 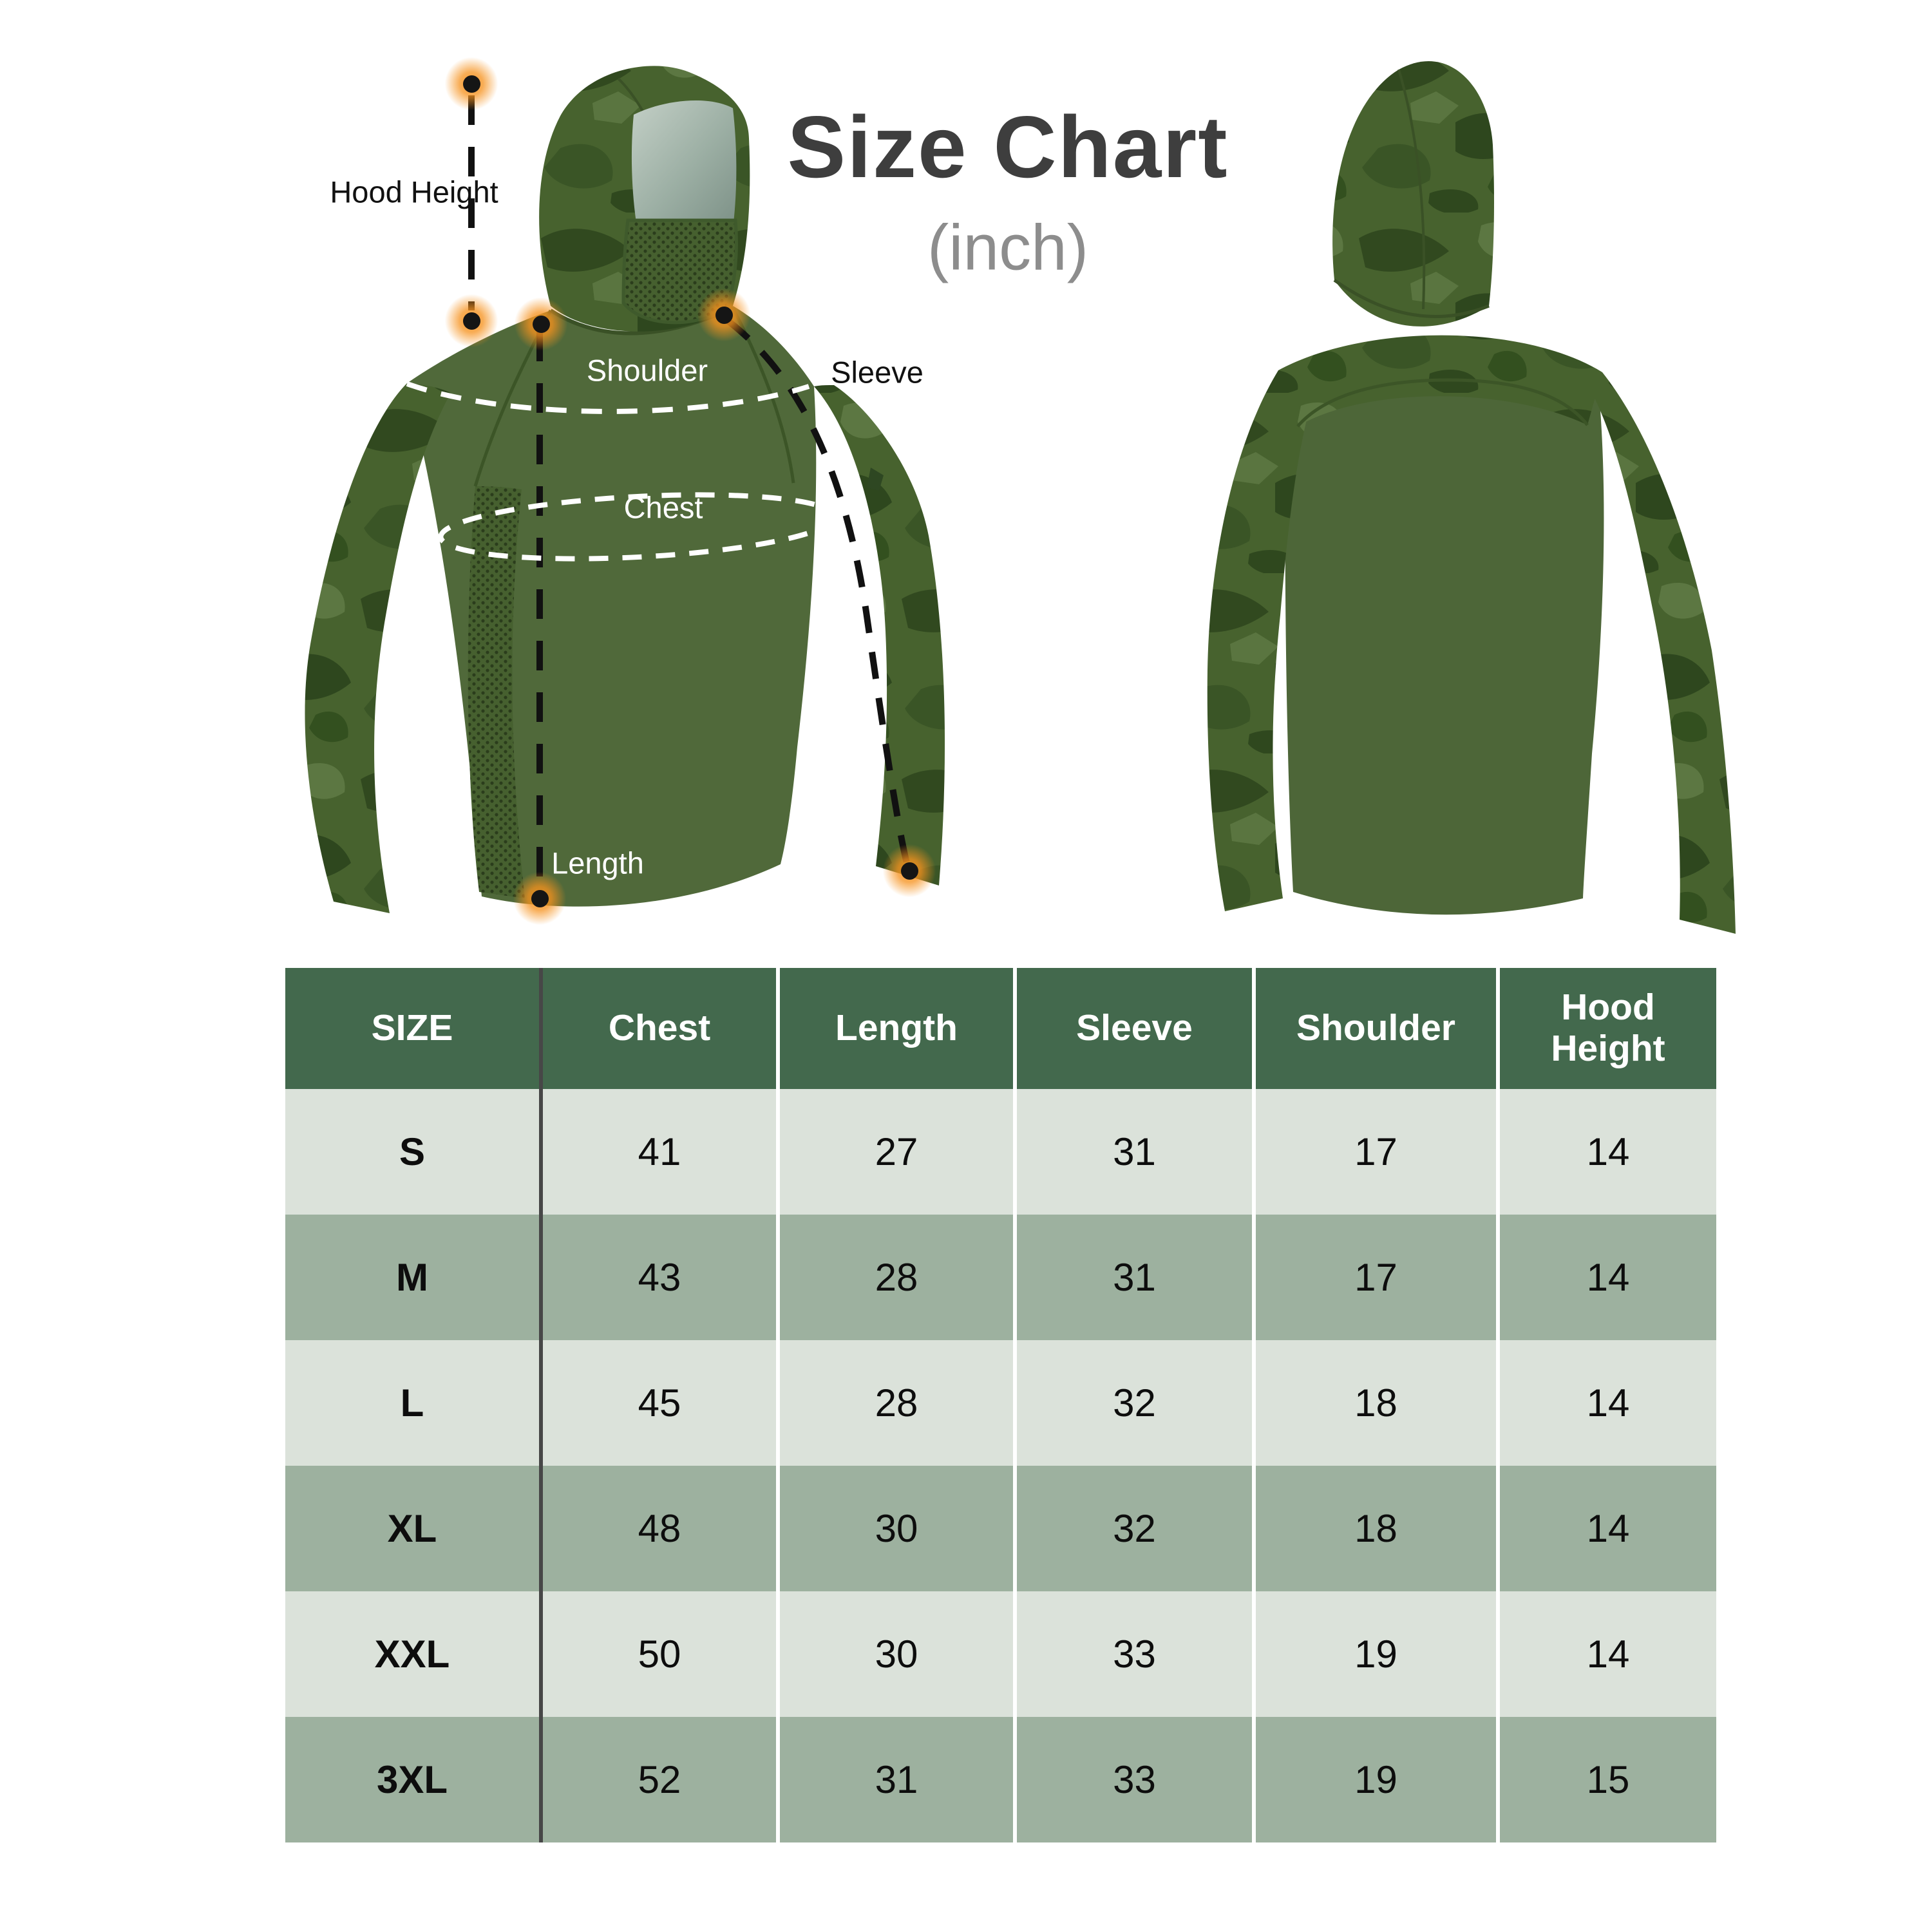 What do you see at coordinates (1442, 403) in the screenshot?
I see `back-yoke-seam` at bounding box center [1442, 403].